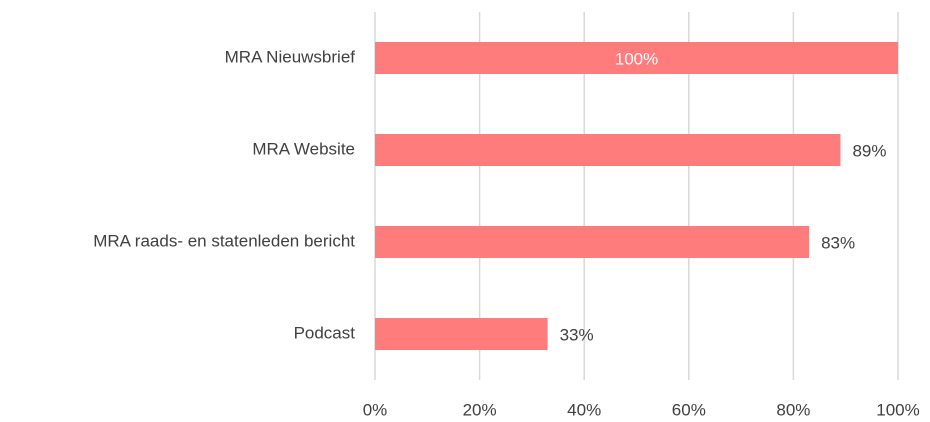  I want to click on x-tick-label: 60%, so click(689, 409).